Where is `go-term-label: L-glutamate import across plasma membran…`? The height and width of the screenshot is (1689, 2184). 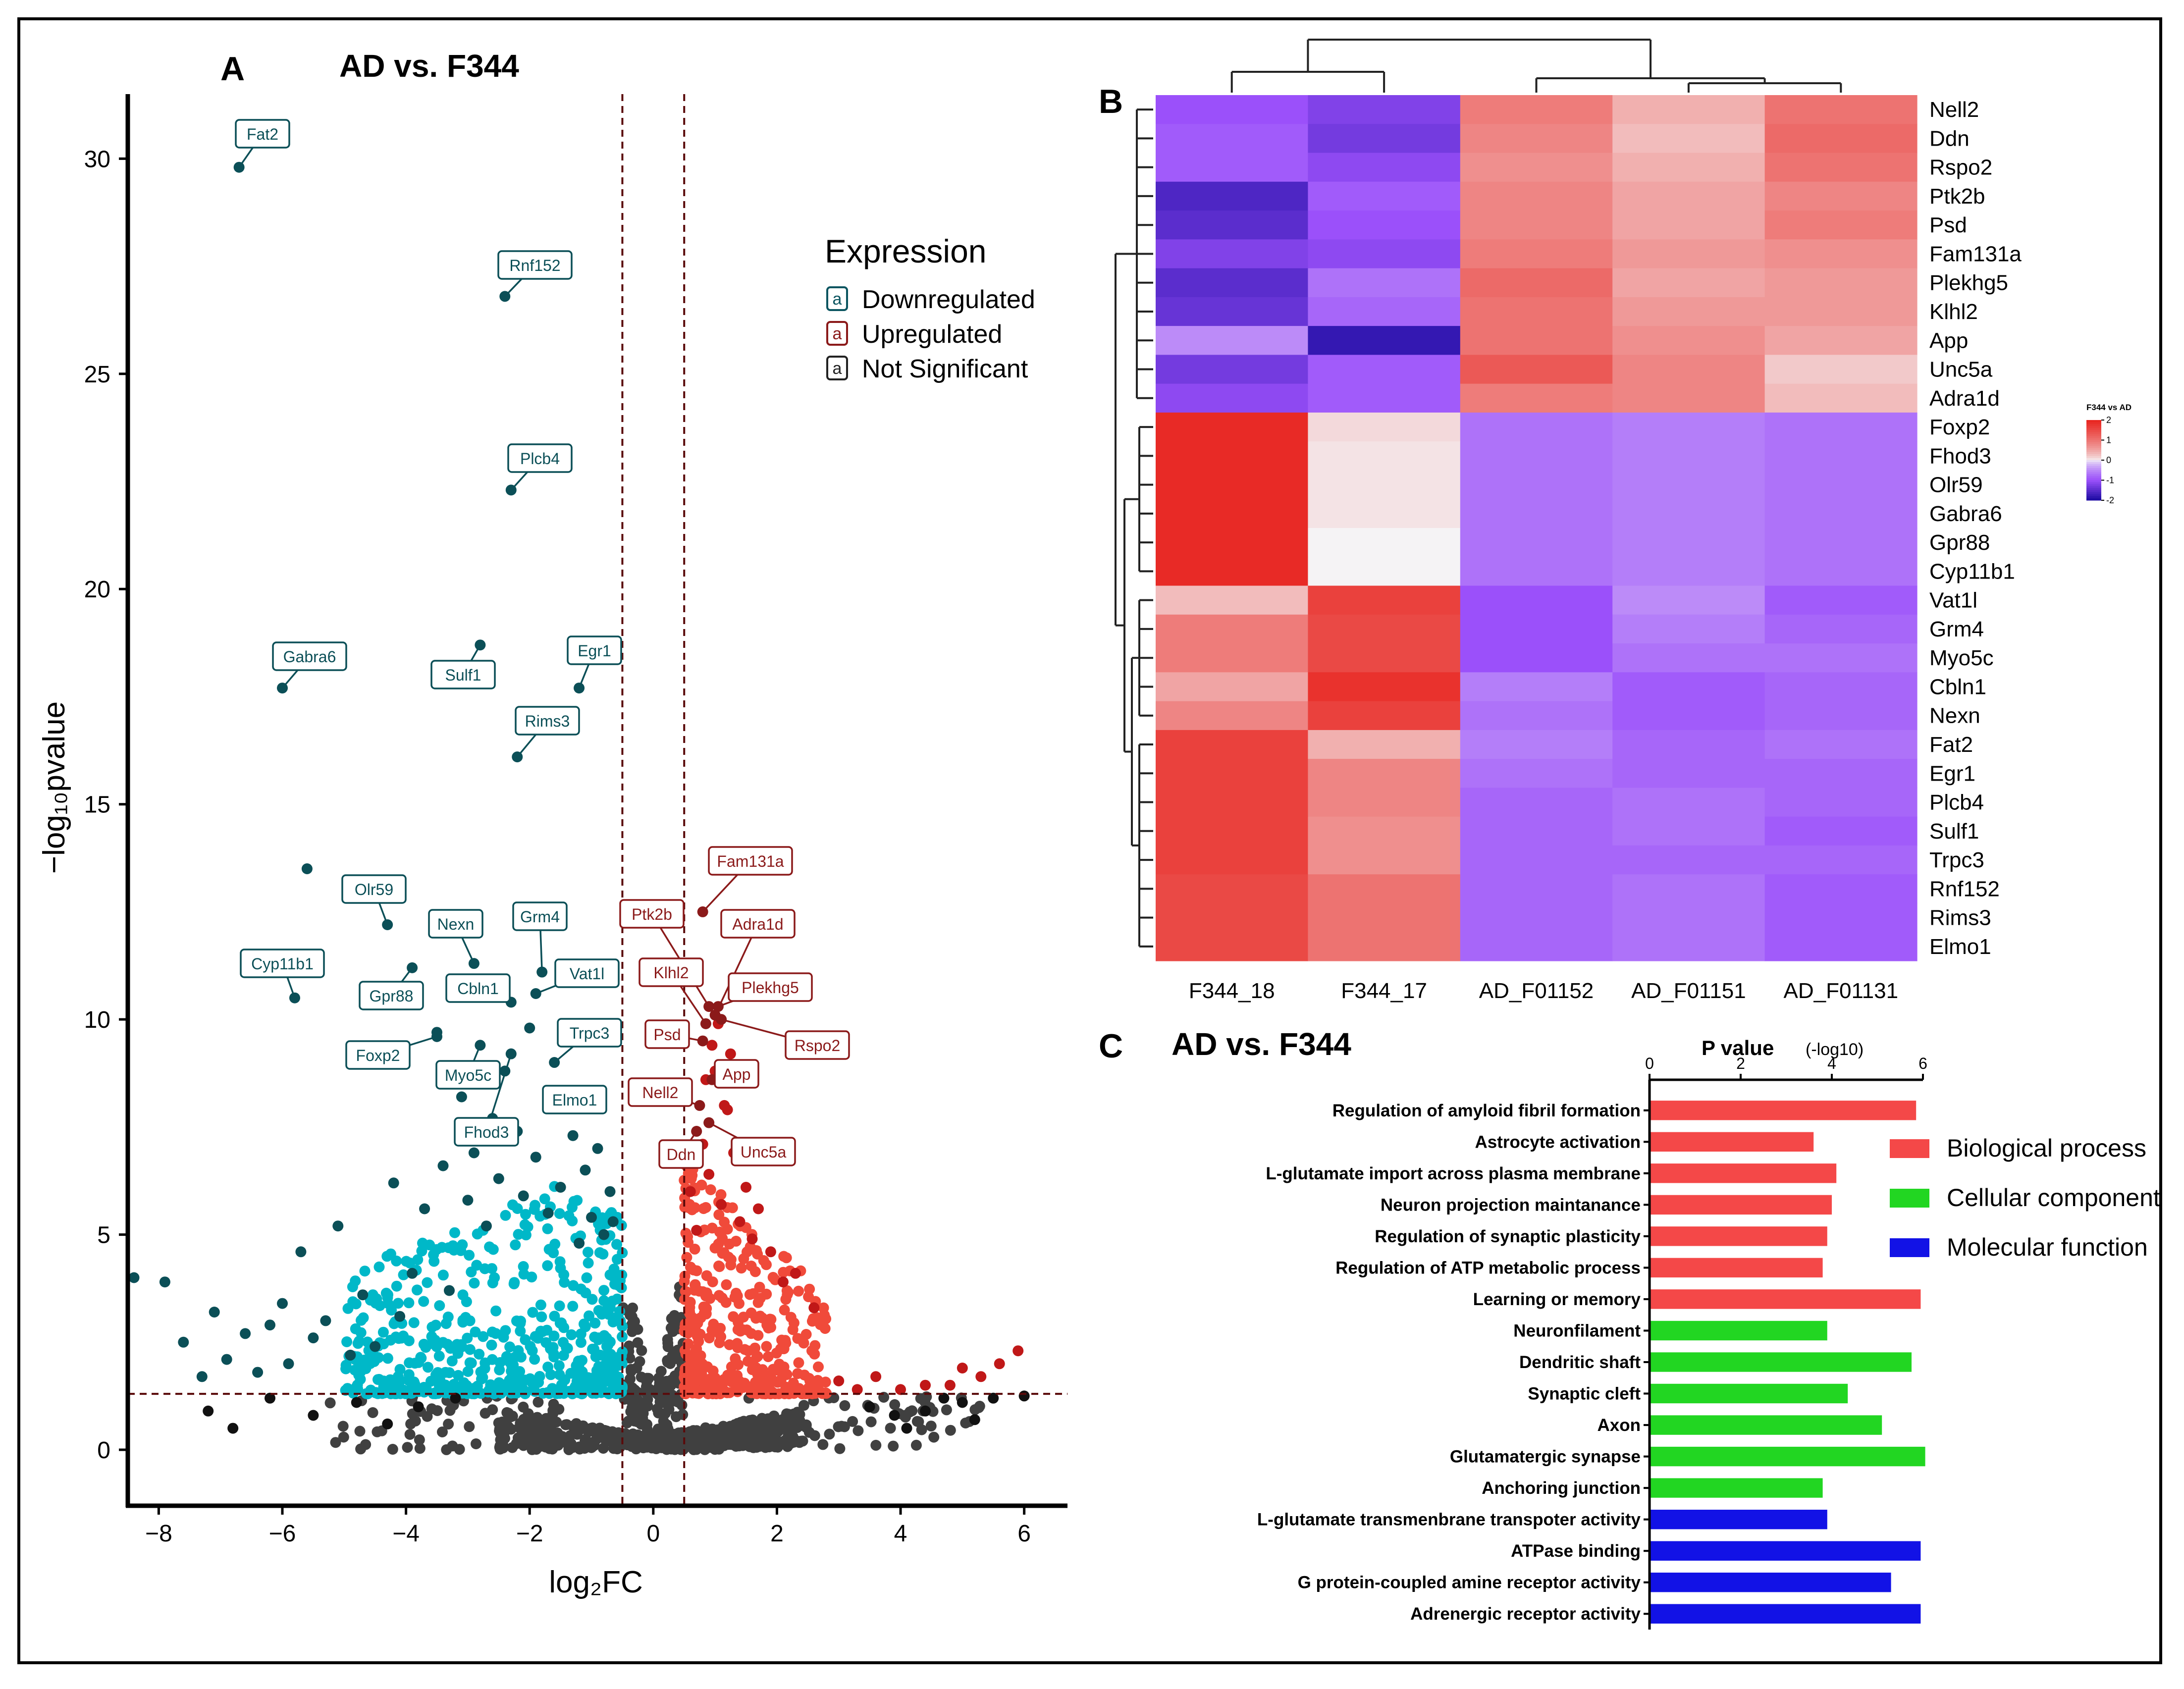 go-term-label: L-glutamate import across plasma membran… is located at coordinates (1453, 1173).